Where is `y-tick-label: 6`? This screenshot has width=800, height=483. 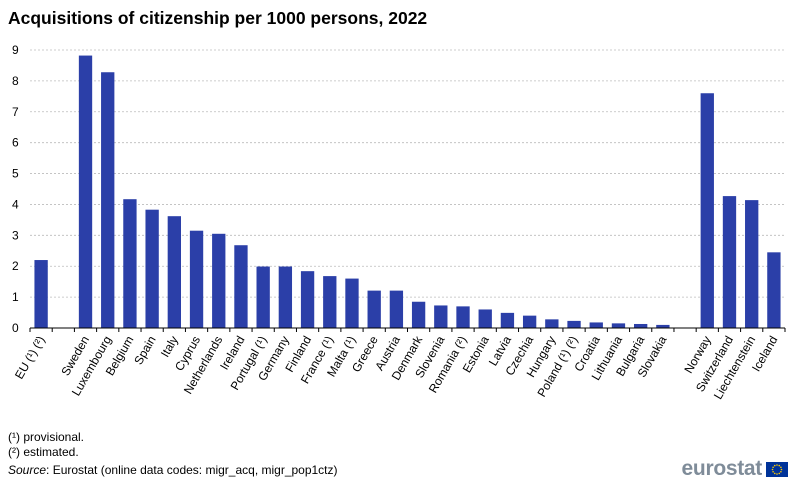
y-tick-label: 6 is located at coordinates (15, 143).